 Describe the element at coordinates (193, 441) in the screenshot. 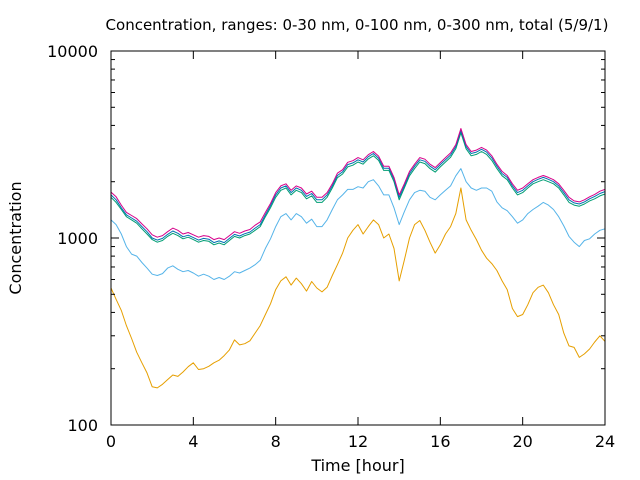

I see `x-tick-label: 4` at that location.